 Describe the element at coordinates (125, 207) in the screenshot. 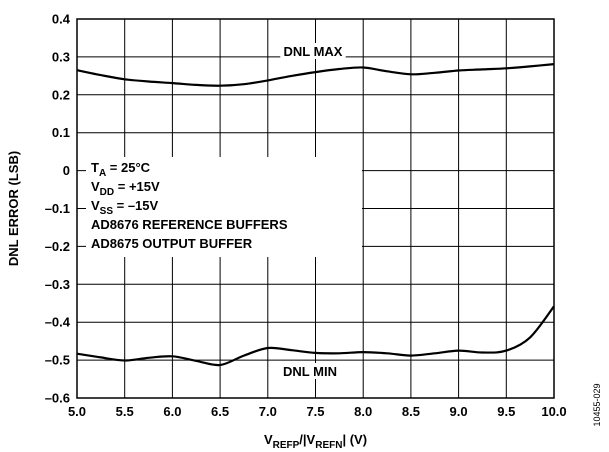

I see `condition-line: VSS = –15V` at that location.